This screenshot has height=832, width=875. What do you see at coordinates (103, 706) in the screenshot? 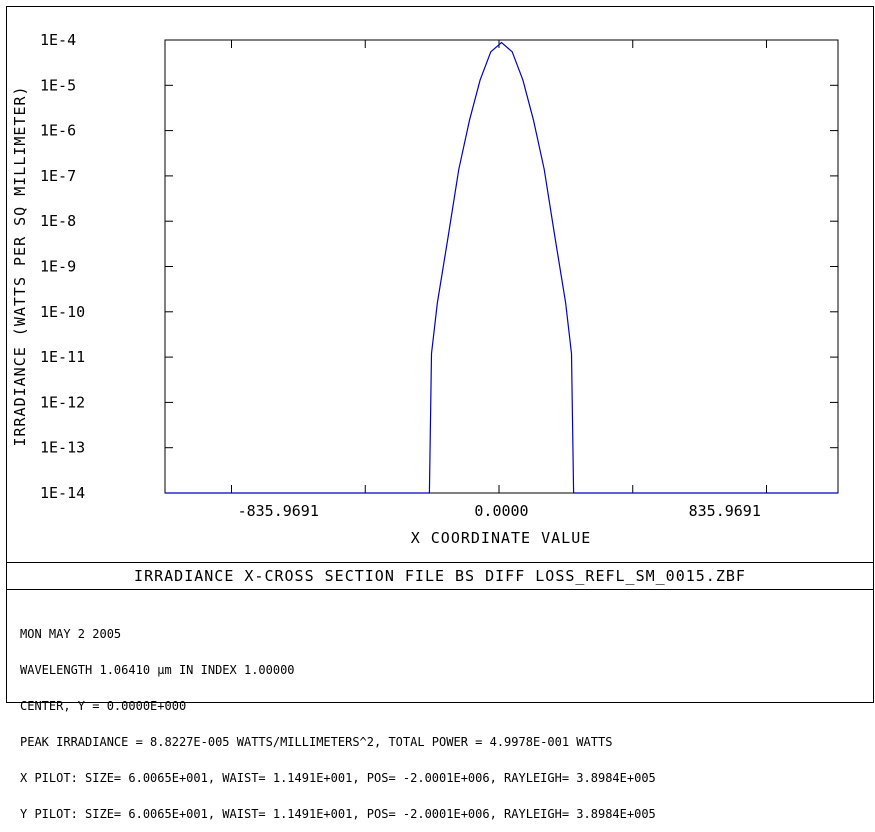
I see `info-center: CENTER, Y = 0.0000E+000` at bounding box center [103, 706].